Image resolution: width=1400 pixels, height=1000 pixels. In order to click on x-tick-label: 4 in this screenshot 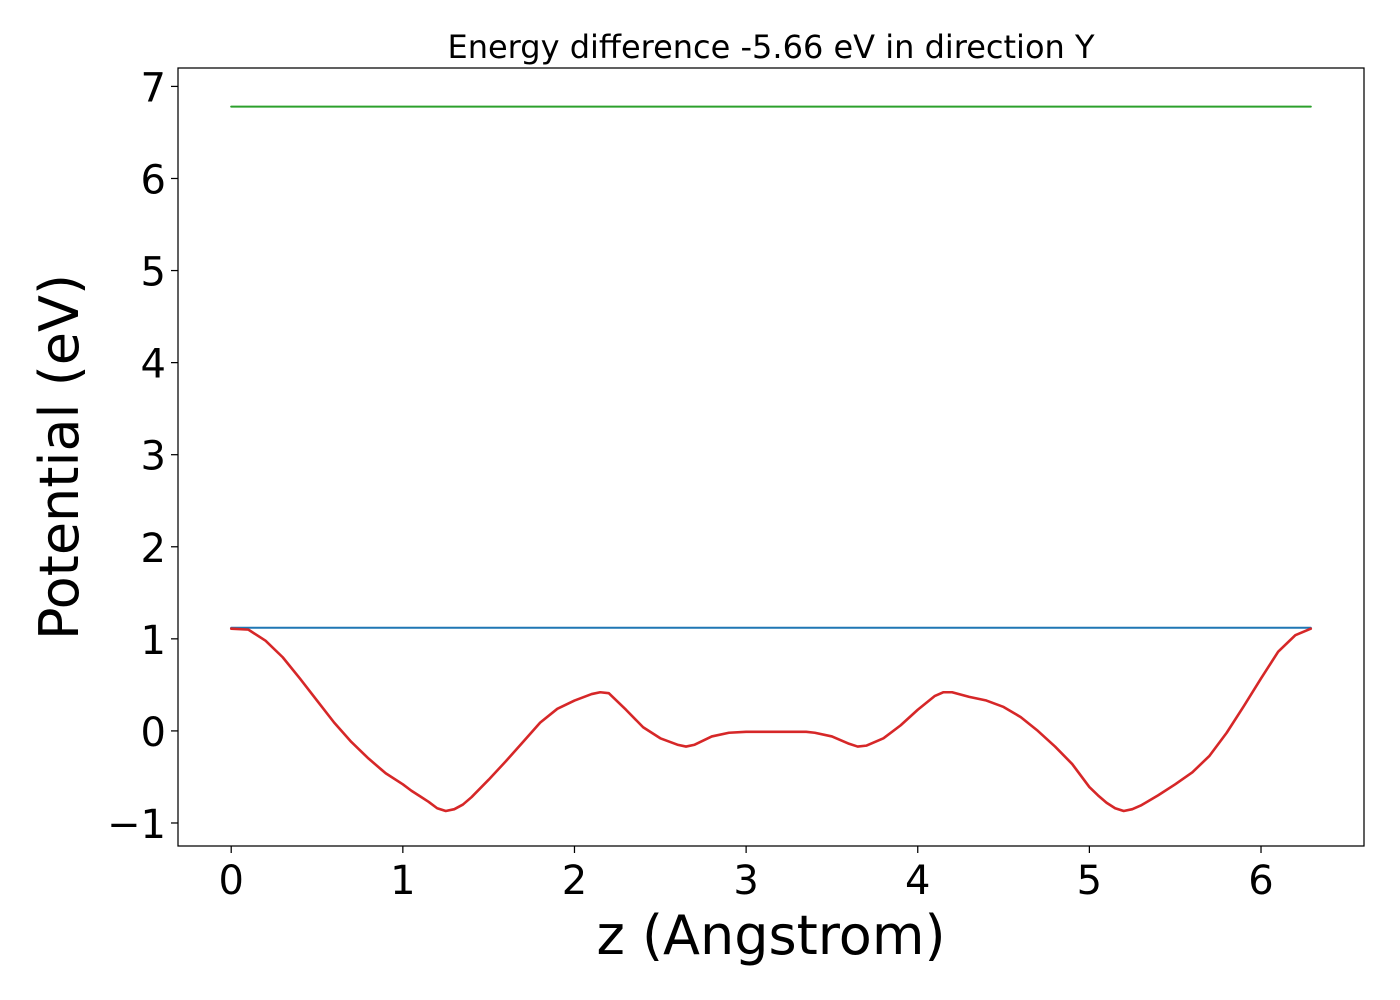, I will do `click(917, 881)`.